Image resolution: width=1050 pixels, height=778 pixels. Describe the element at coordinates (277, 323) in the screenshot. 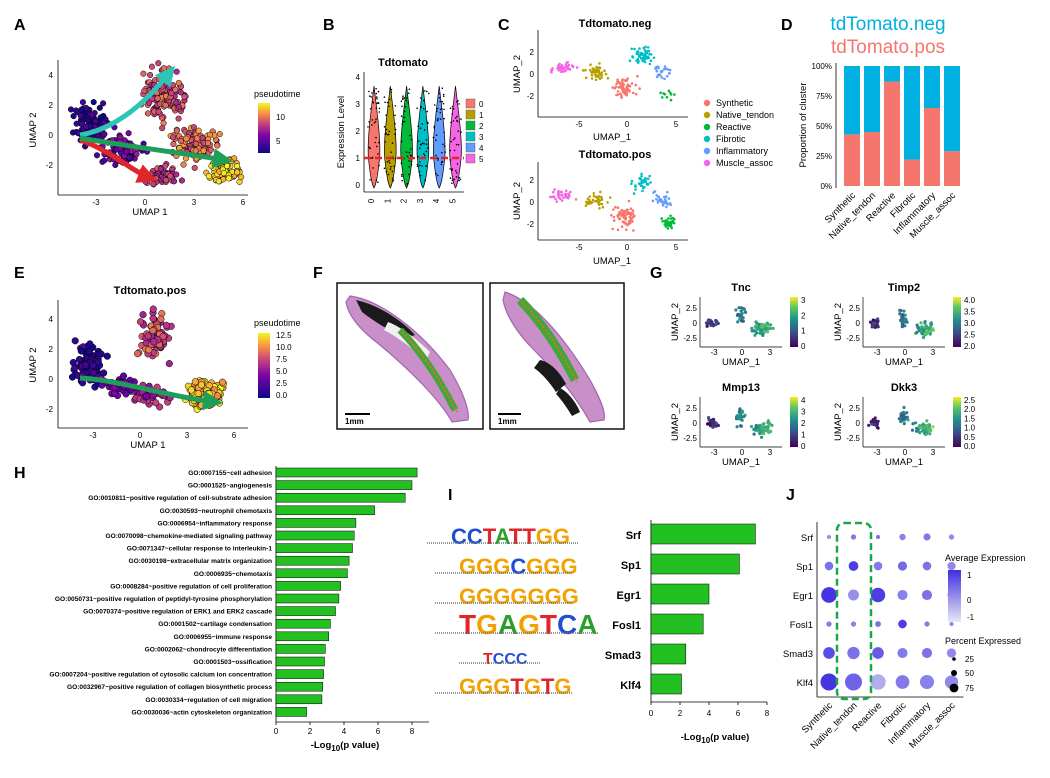

I see `panel-e-legend-title: pseudotime` at that location.